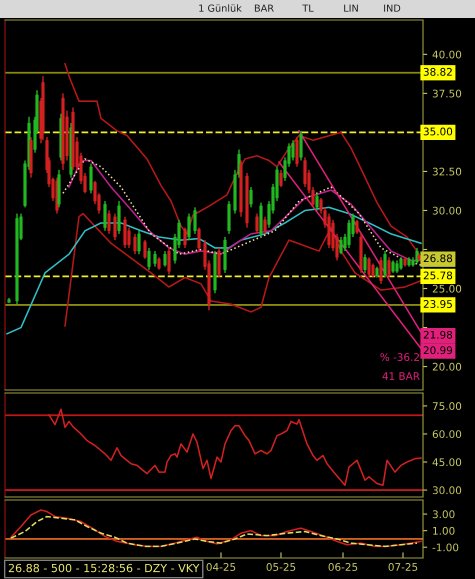 This screenshot has width=475, height=579. Describe the element at coordinates (444, 530) in the screenshot. I see `y-tick-label: 1.00` at that location.